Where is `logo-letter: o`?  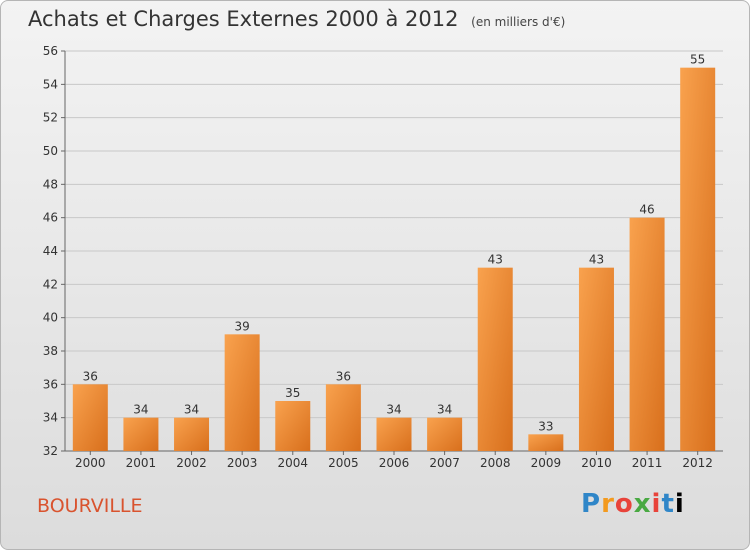 logo-letter: o is located at coordinates (624, 504).